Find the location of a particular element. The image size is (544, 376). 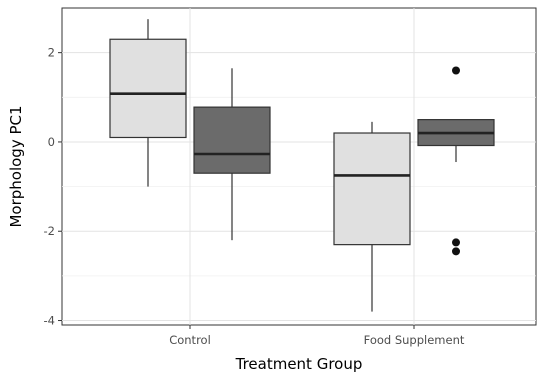

box-2-control is located at coordinates (232, 154).